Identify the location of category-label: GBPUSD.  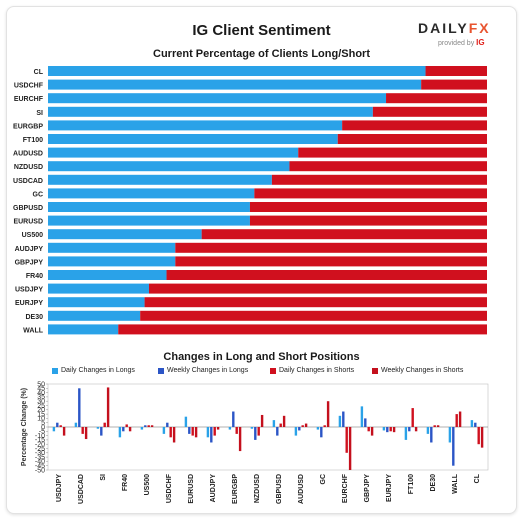
(28, 208).